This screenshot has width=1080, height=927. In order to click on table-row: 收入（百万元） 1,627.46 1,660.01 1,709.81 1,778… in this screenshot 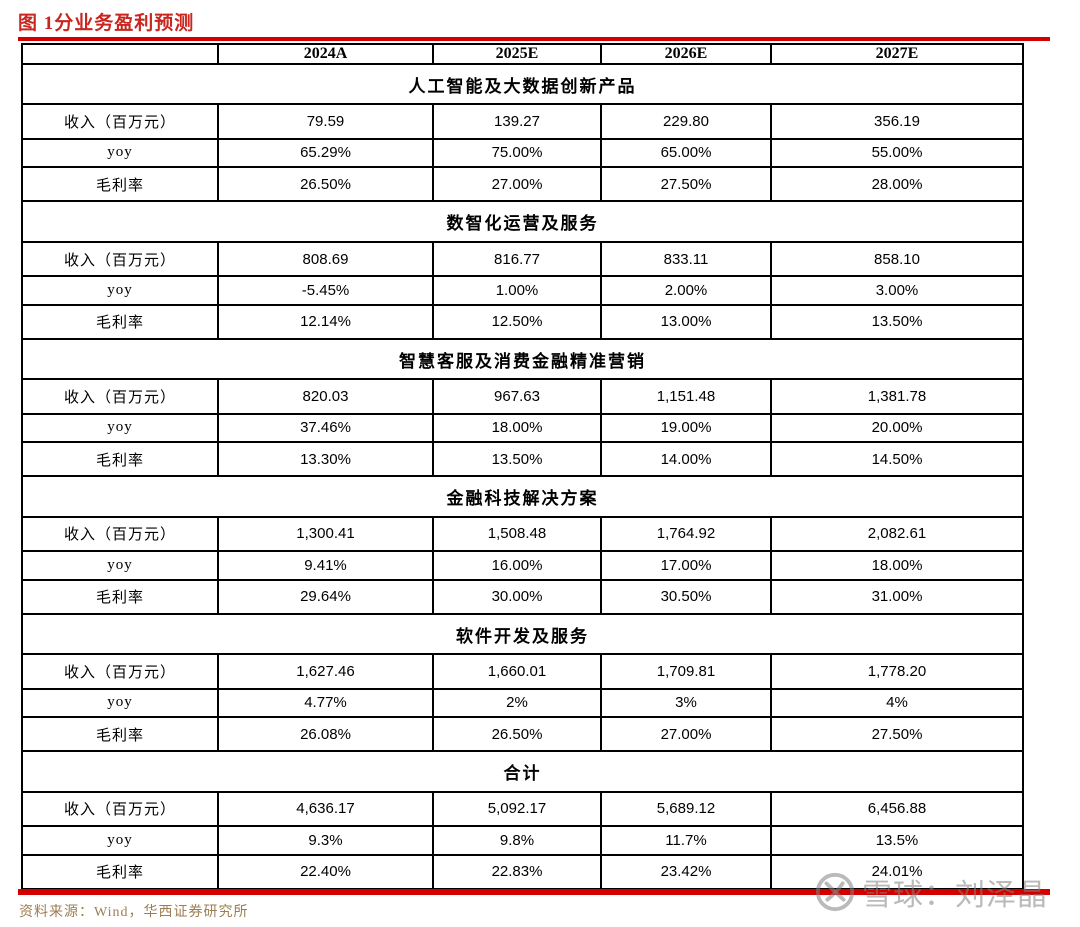, I will do `click(522, 671)`.